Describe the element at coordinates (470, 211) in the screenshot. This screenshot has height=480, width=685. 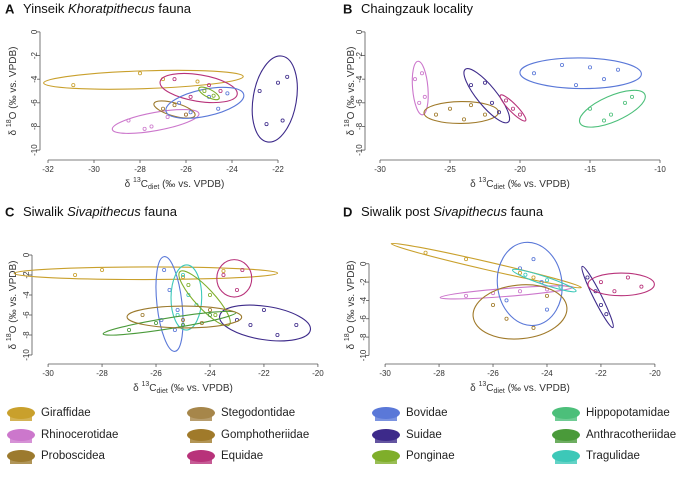
I see `text-part: Sivapithecus` at that location.